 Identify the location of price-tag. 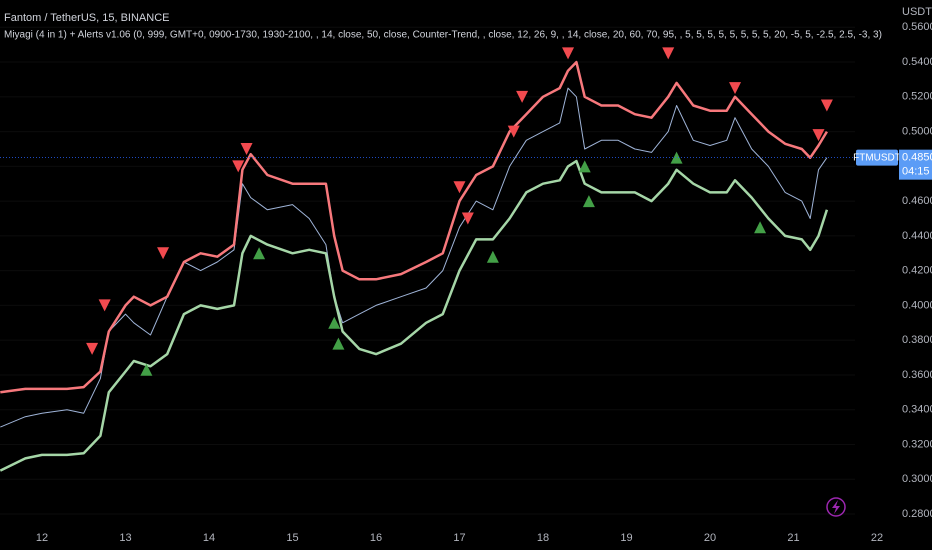
(915, 164).